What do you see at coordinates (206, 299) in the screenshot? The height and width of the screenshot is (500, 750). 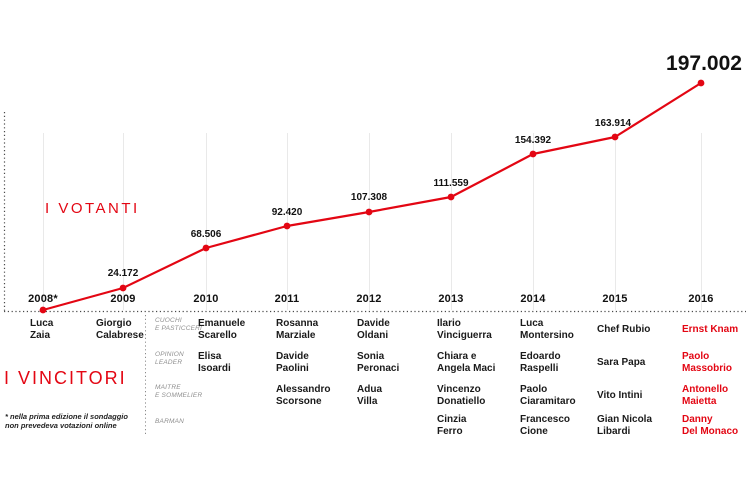 I see `year-label-2010: 2010` at bounding box center [206, 299].